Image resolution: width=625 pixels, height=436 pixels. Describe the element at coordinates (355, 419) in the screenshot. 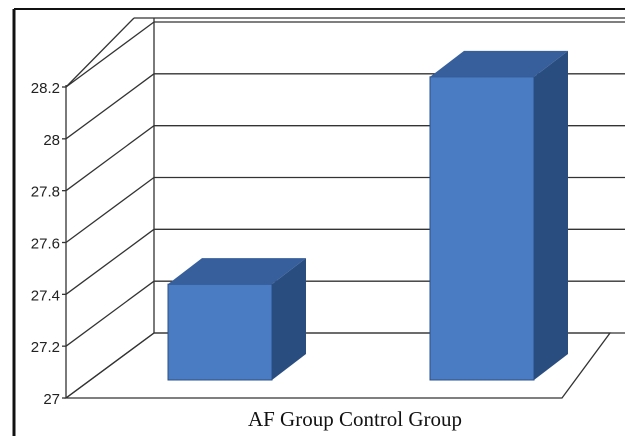

I see `category-axis-label: AF Group Control Group` at that location.